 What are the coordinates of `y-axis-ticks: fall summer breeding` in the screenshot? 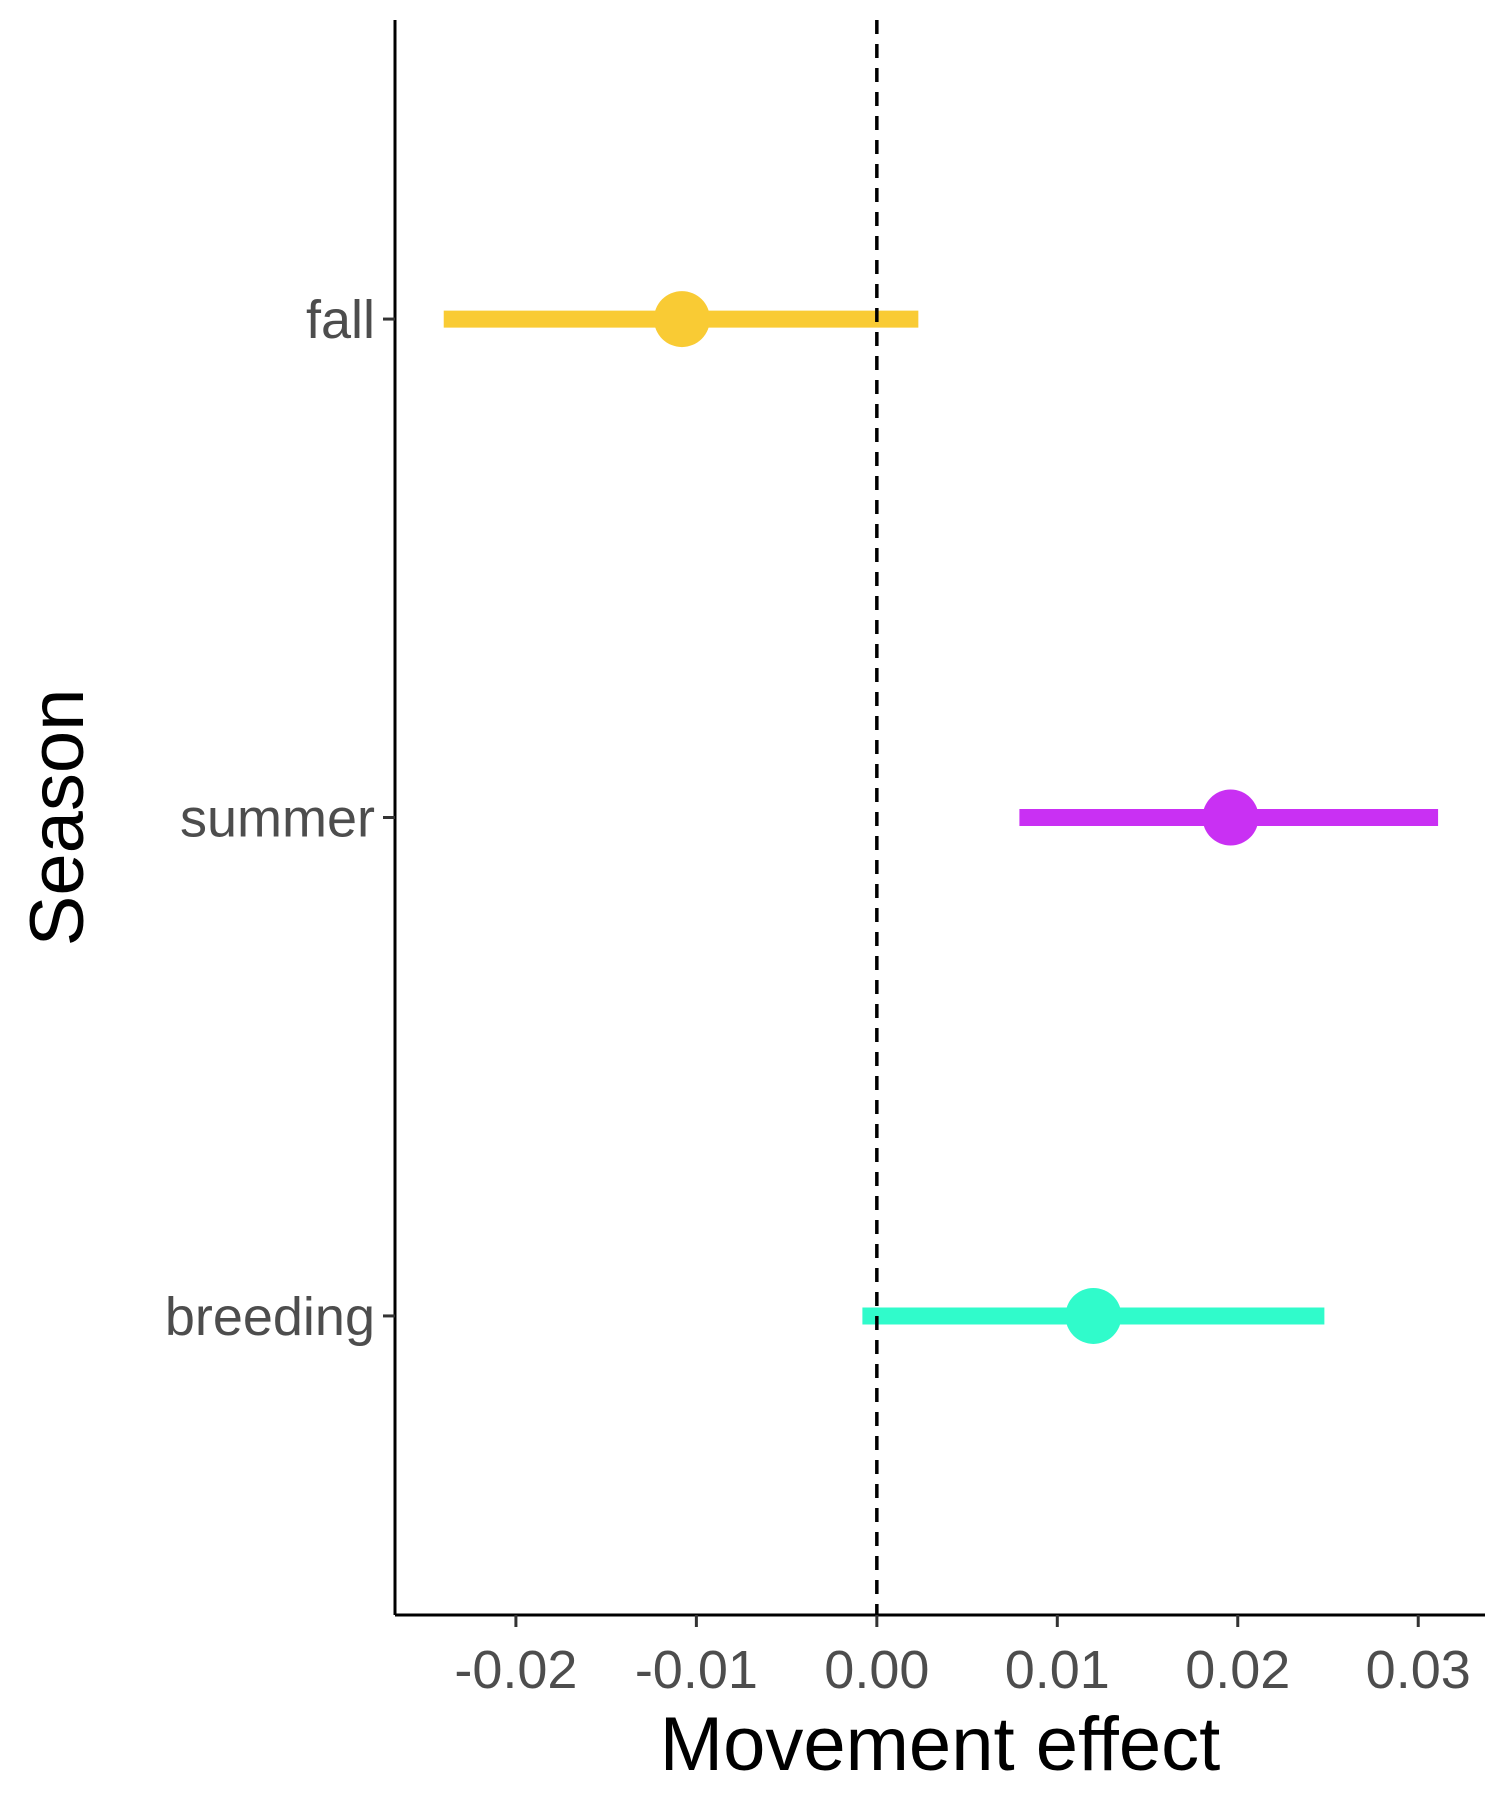 It's located at (280, 818).